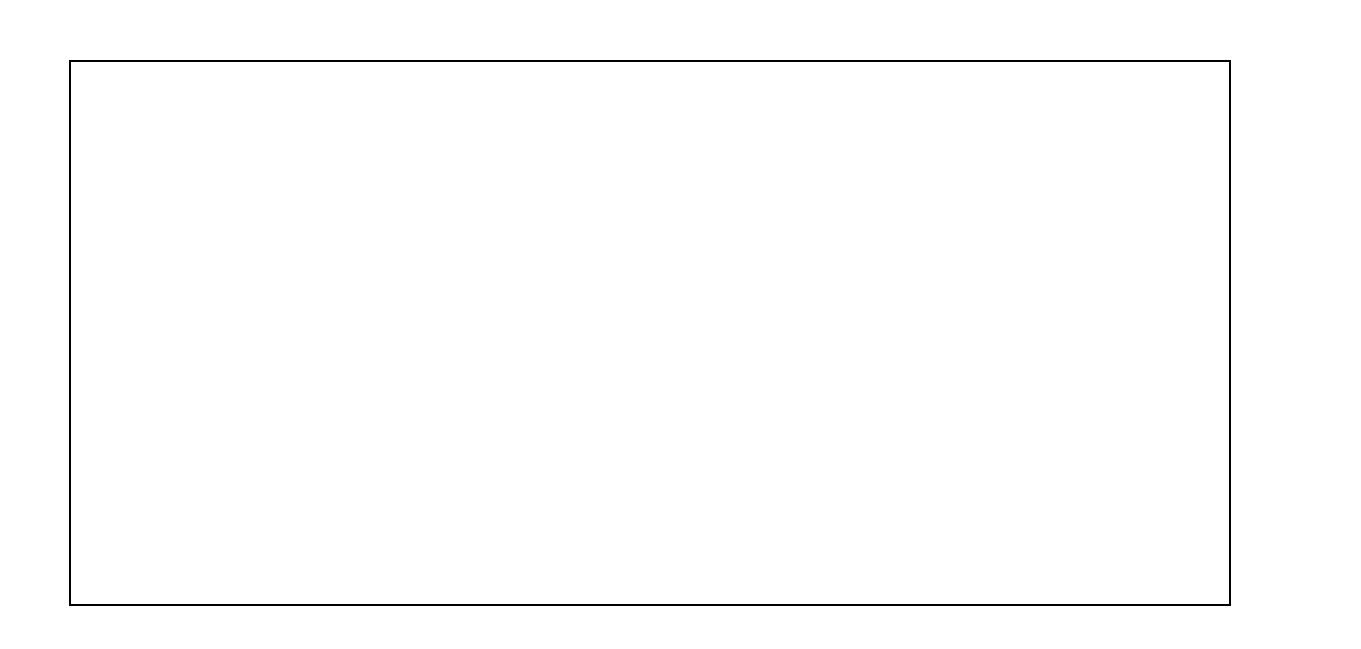 The height and width of the screenshot is (649, 1361). What do you see at coordinates (1270, 336) in the screenshot?
I see `colorbar` at bounding box center [1270, 336].